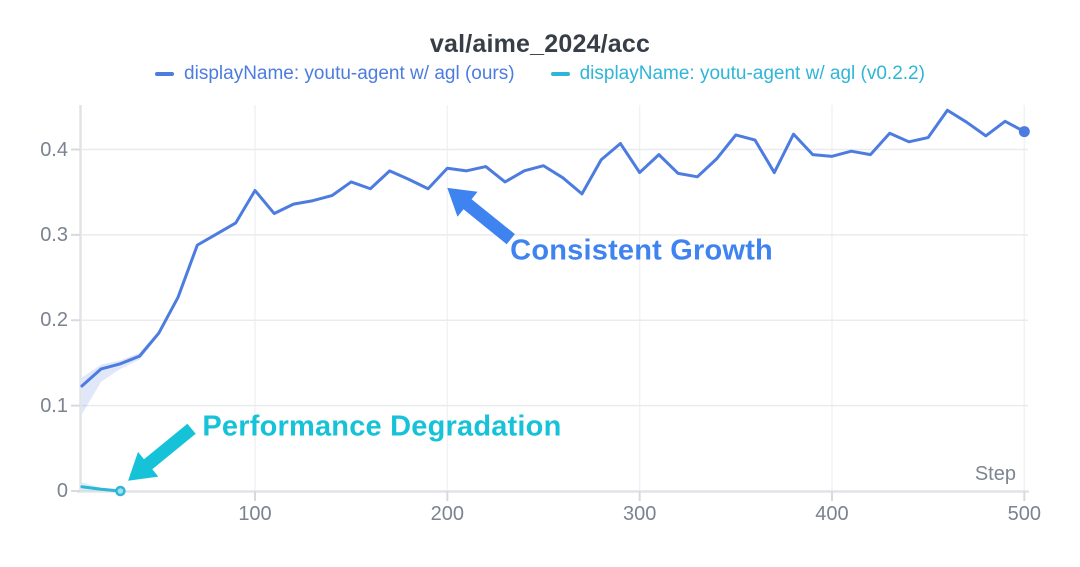 The image size is (1080, 567). What do you see at coordinates (1024, 514) in the screenshot?
I see `x-tick-label: 500` at bounding box center [1024, 514].